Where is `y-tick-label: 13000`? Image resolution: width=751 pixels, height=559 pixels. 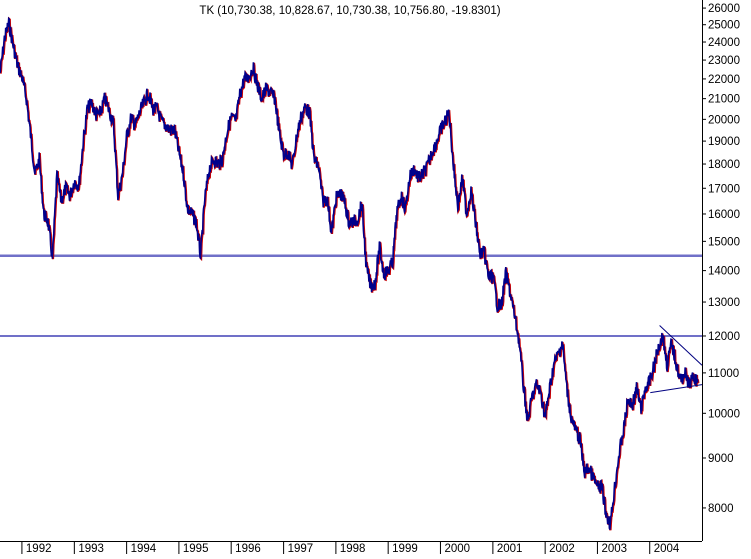 y-tick-label: 13000 is located at coordinates (724, 303).